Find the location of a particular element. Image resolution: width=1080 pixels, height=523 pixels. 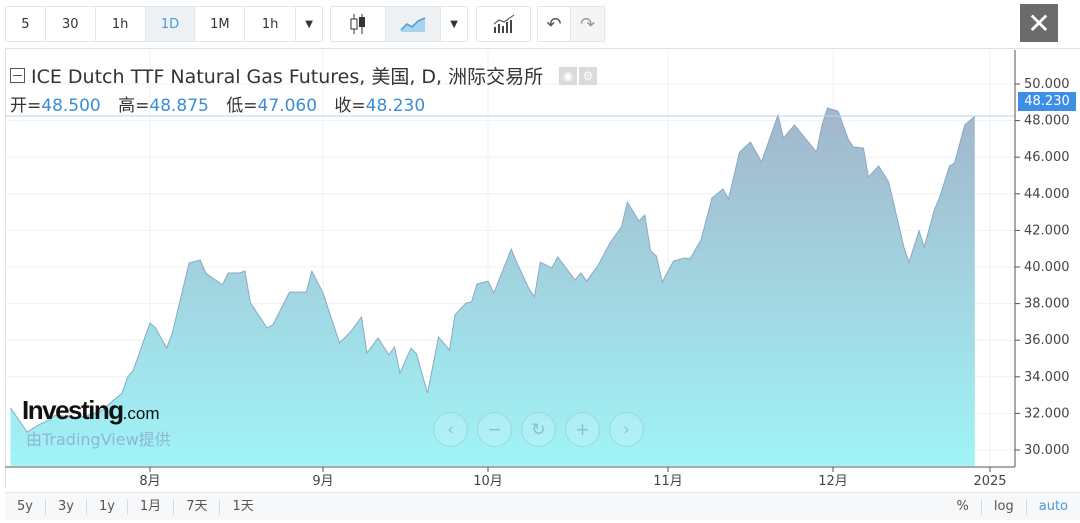

range-1m: 1月 is located at coordinates (151, 506).